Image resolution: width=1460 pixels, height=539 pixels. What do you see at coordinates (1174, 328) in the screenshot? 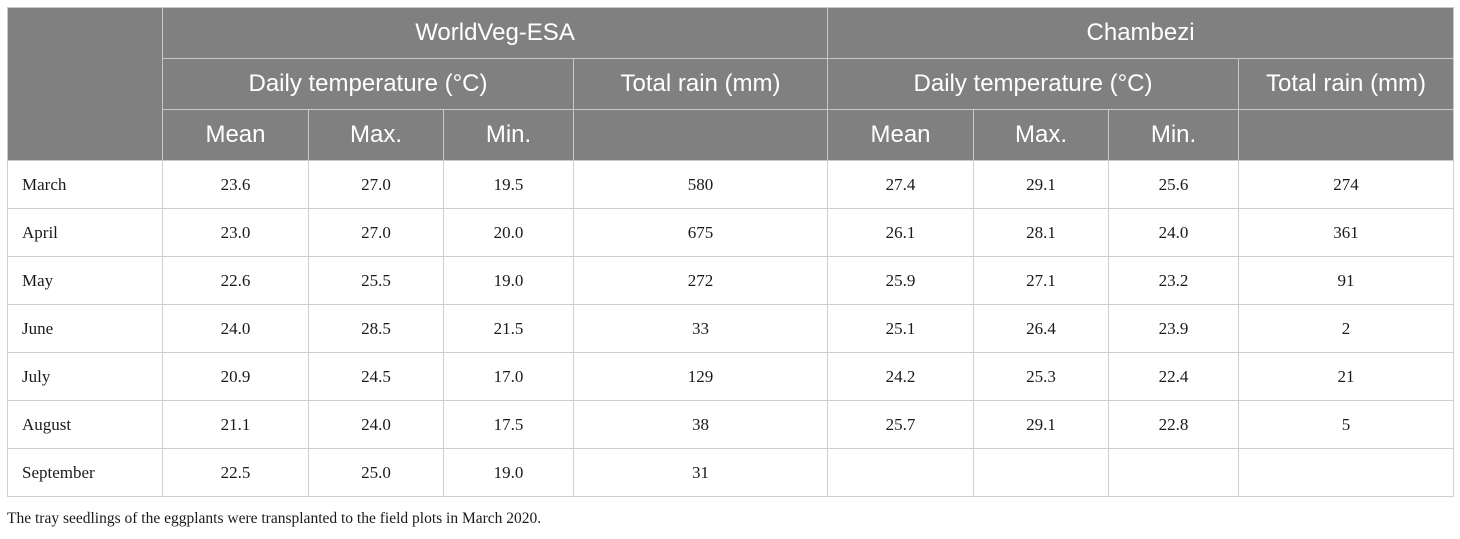
I see `table-cell: 23.9` at bounding box center [1174, 328].